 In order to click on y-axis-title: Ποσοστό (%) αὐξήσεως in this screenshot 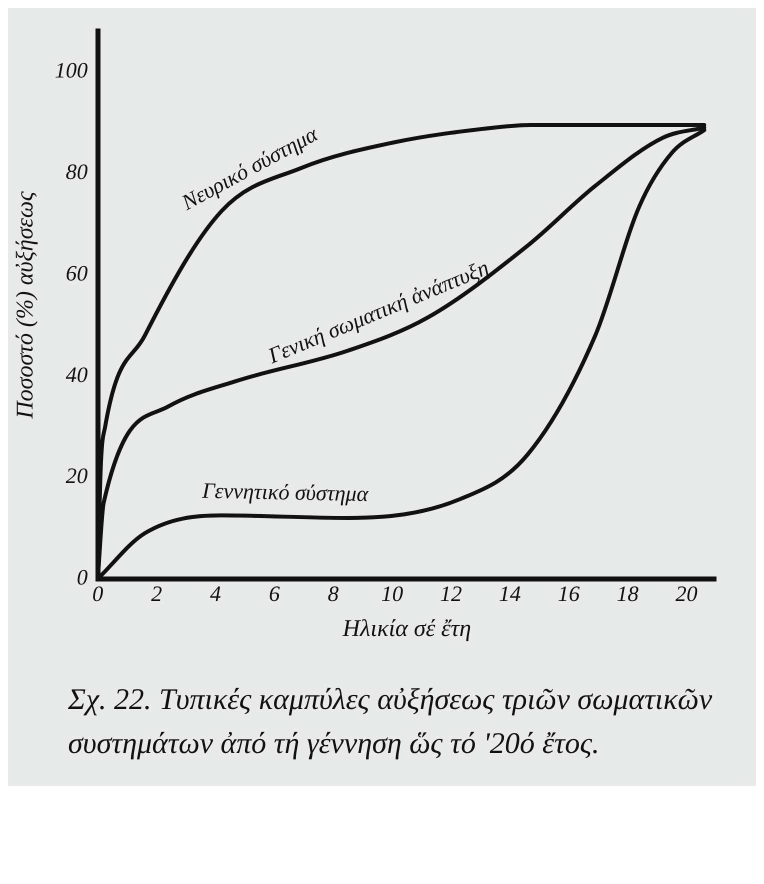, I will do `click(25, 305)`.